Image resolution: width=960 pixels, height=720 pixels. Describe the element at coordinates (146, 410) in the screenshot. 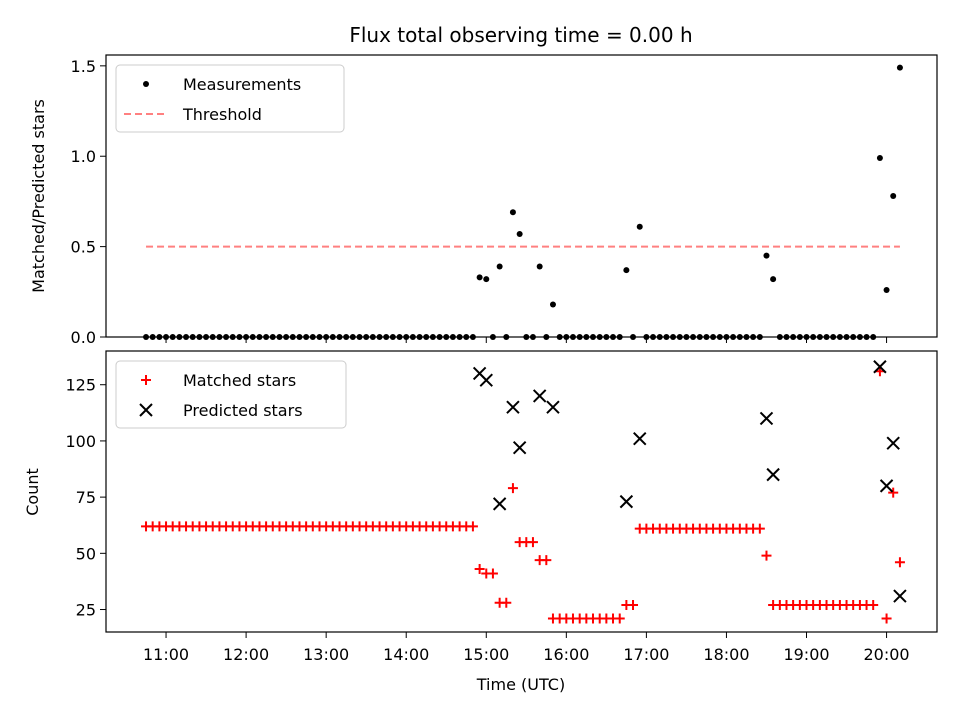

I see `predicted-stars-legend-marker` at that location.